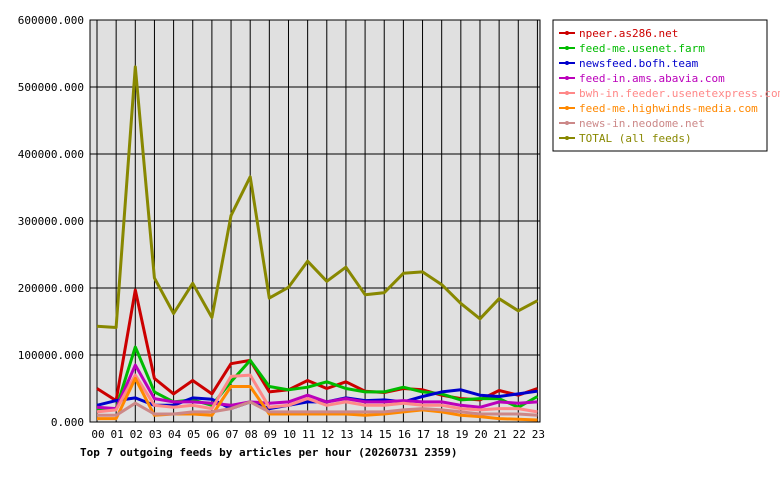 The image size is (780, 480). Describe the element at coordinates (442, 434) in the screenshot. I see `x-tick-label: 18` at that location.